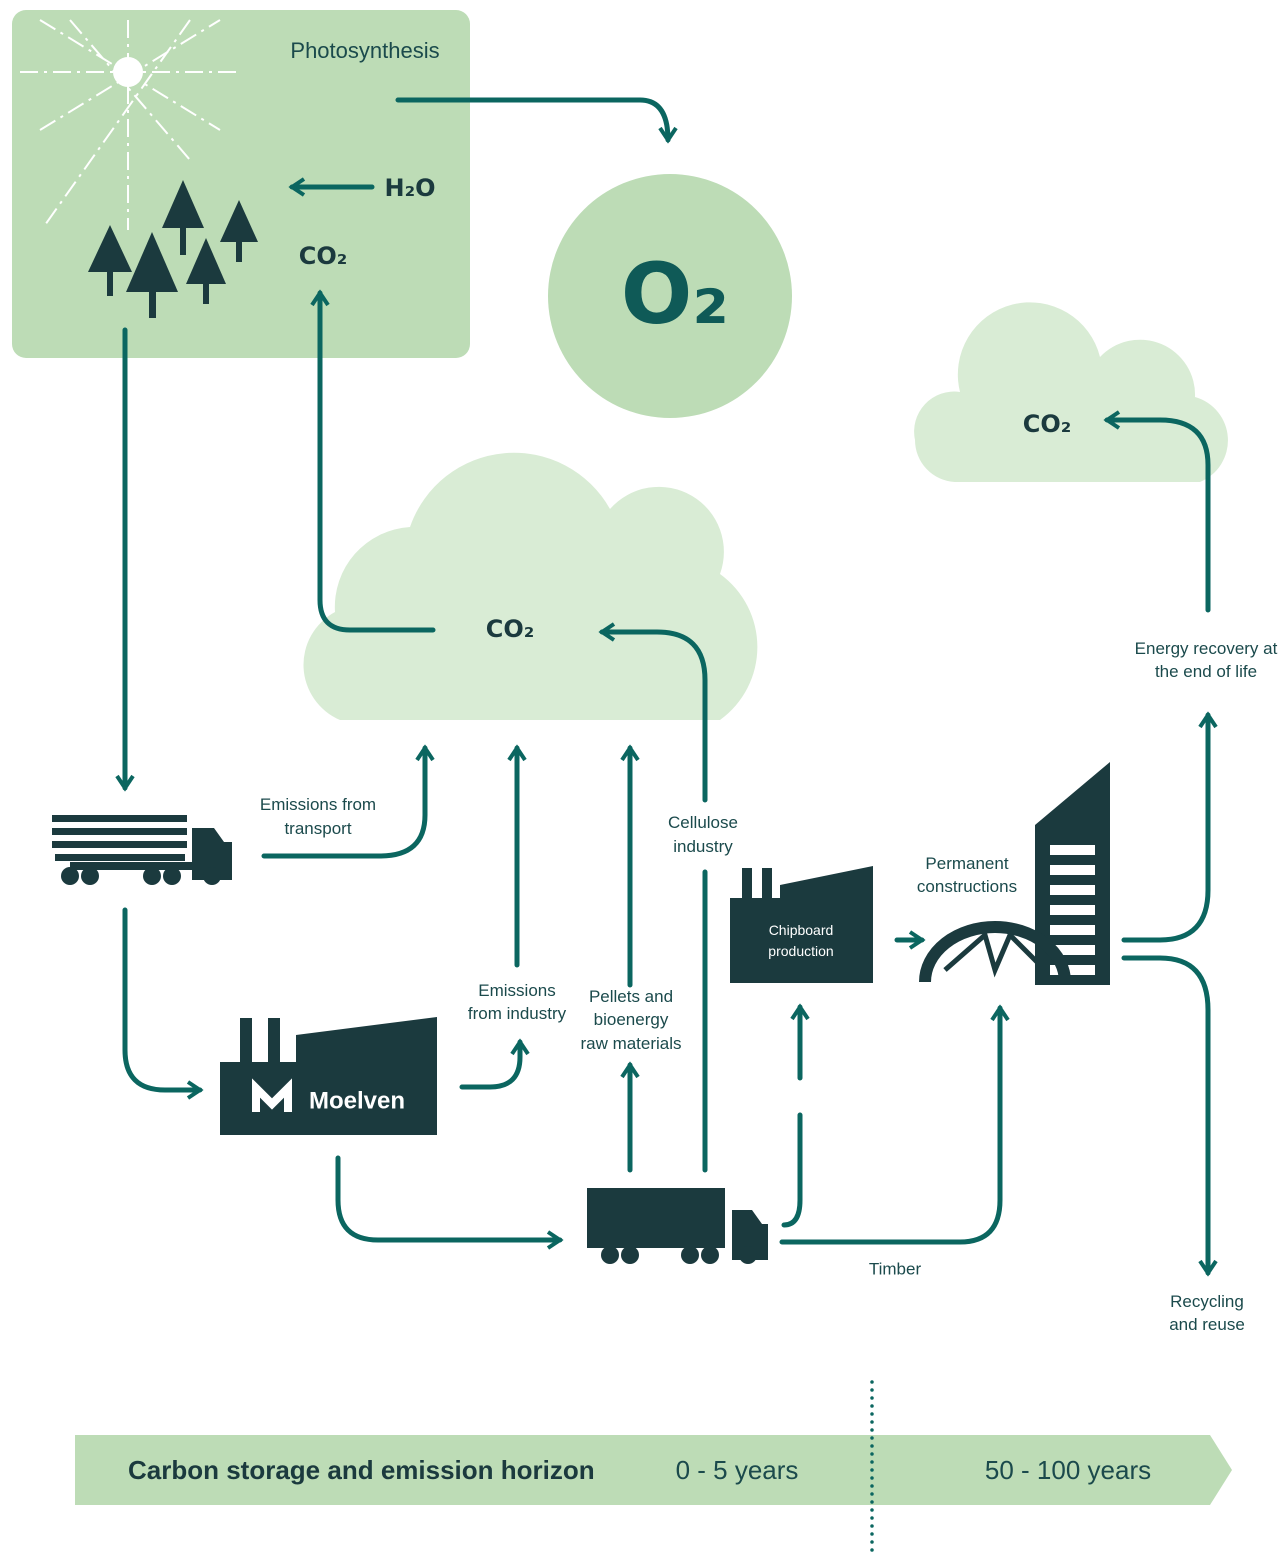  Describe the element at coordinates (967, 875) in the screenshot. I see `permanent-label: Permanent constructions` at that location.